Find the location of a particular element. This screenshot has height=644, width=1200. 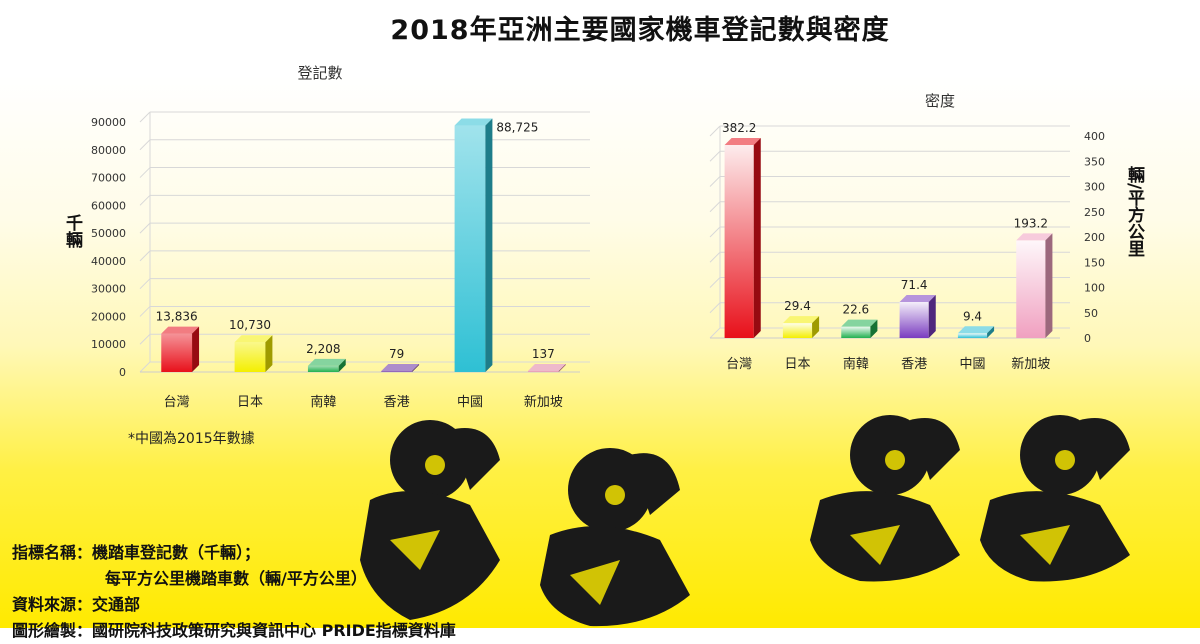

registration-y-axis-label: 千輛 is located at coordinates (72, 231).